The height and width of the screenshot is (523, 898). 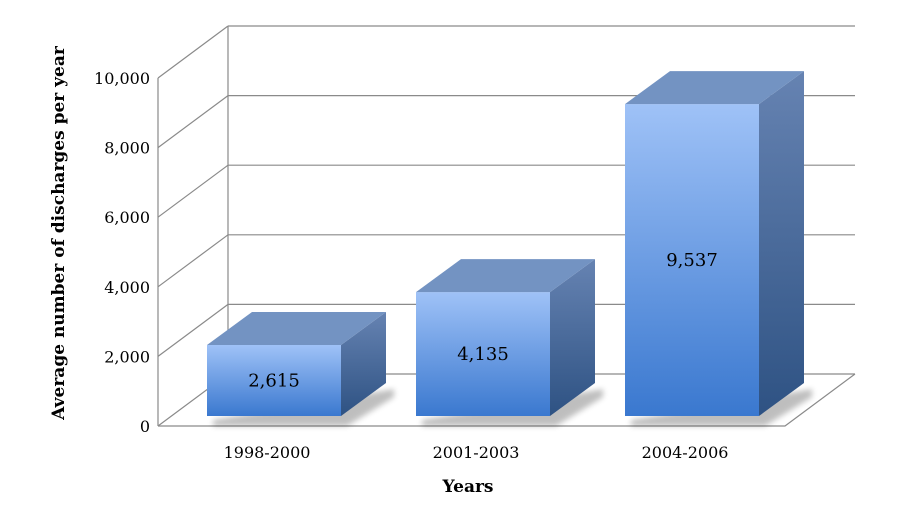 What do you see at coordinates (127, 217) in the screenshot?
I see `y-tick-label: 6,000` at bounding box center [127, 217].